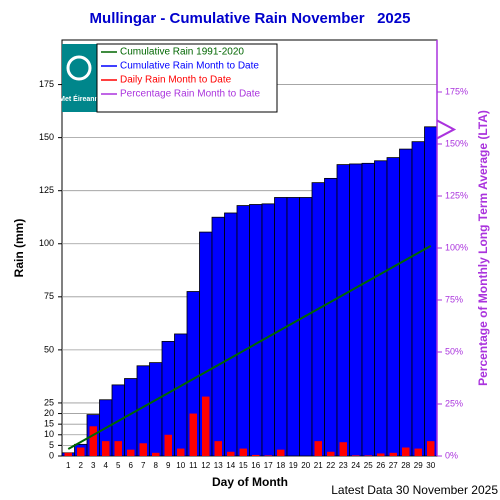  What do you see at coordinates (393, 465) in the screenshot?
I see `x-tick-label: 27` at bounding box center [393, 465].